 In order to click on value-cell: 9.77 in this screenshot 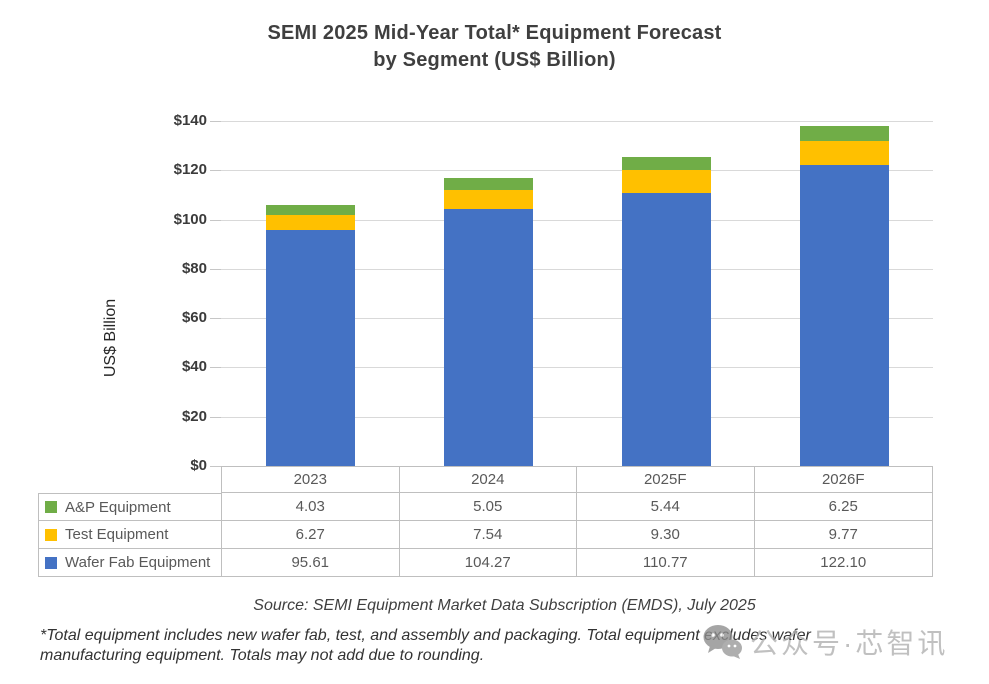, I will do `click(843, 535)`.